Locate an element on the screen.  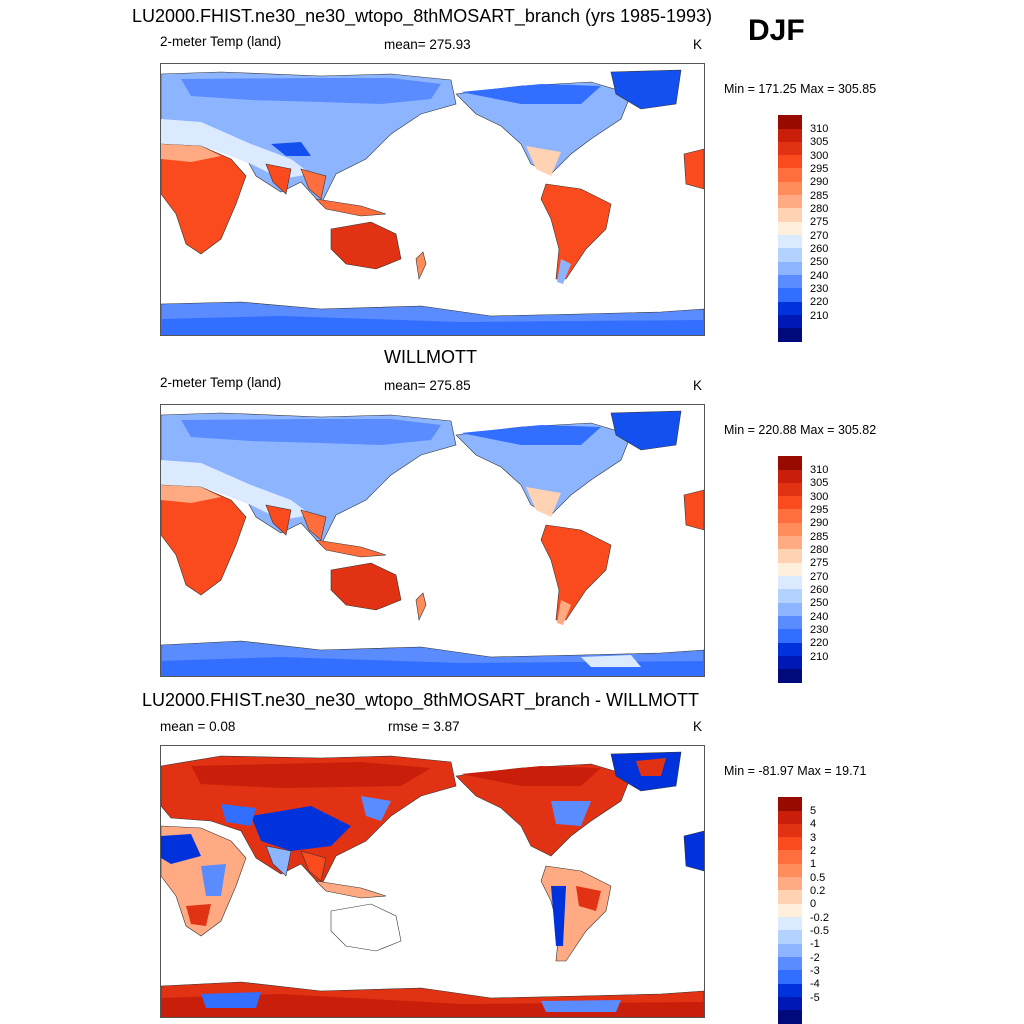
map-model is located at coordinates (432, 199).